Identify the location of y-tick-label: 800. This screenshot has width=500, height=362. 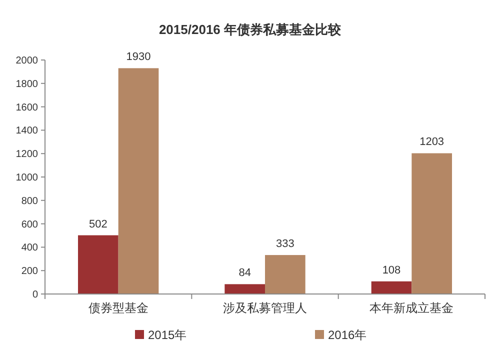
(29, 201).